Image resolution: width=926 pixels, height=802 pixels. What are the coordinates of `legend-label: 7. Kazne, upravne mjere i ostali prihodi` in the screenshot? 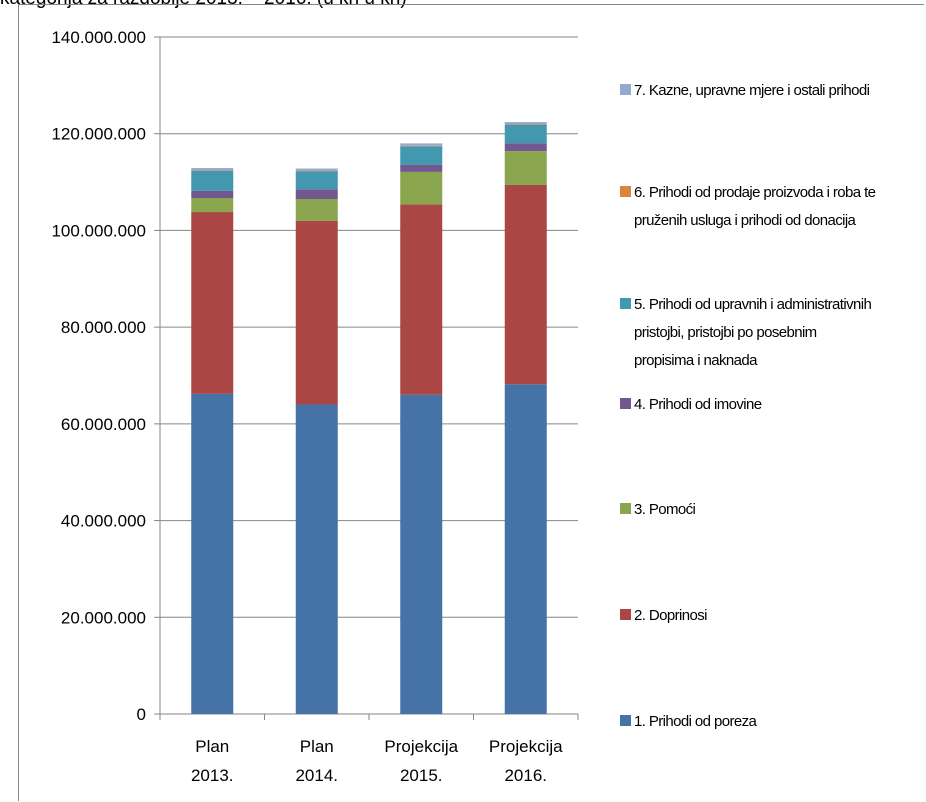 It's located at (752, 90).